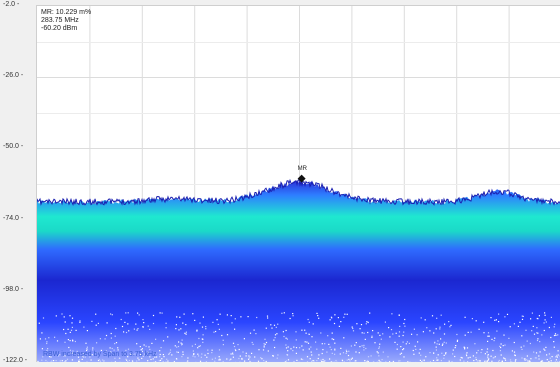 This screenshot has width=560, height=367. What do you see at coordinates (301, 178) in the screenshot?
I see `marker-diamond-icon` at bounding box center [301, 178].